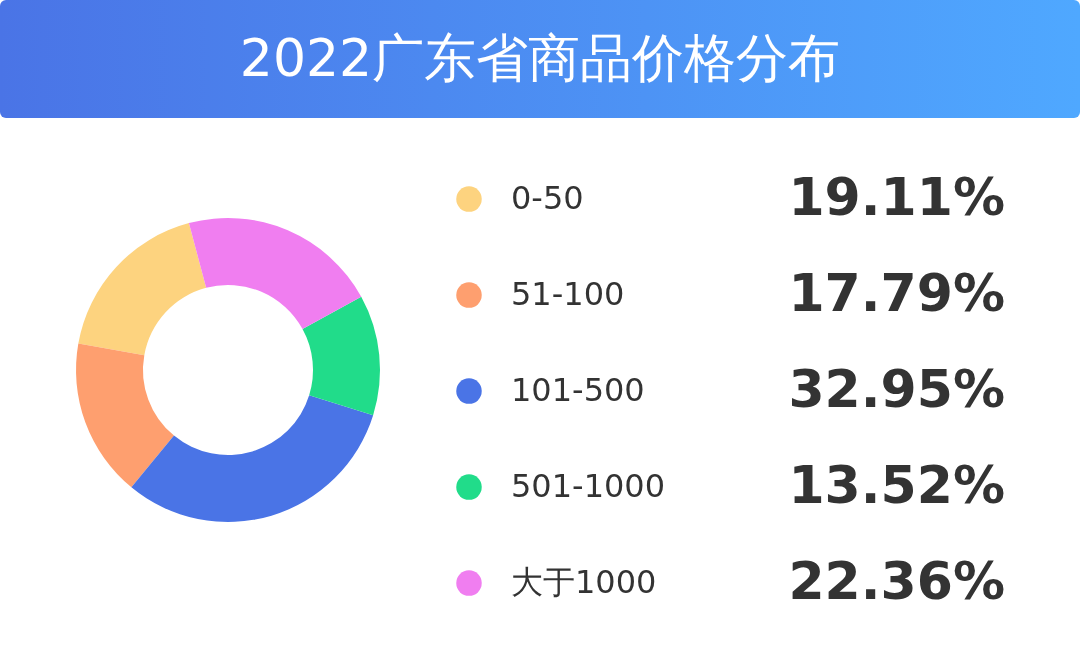 Image resolution: width=1080 pixels, height=661 pixels. What do you see at coordinates (896, 293) in the screenshot?
I see `data-label: 17.79%` at bounding box center [896, 293].